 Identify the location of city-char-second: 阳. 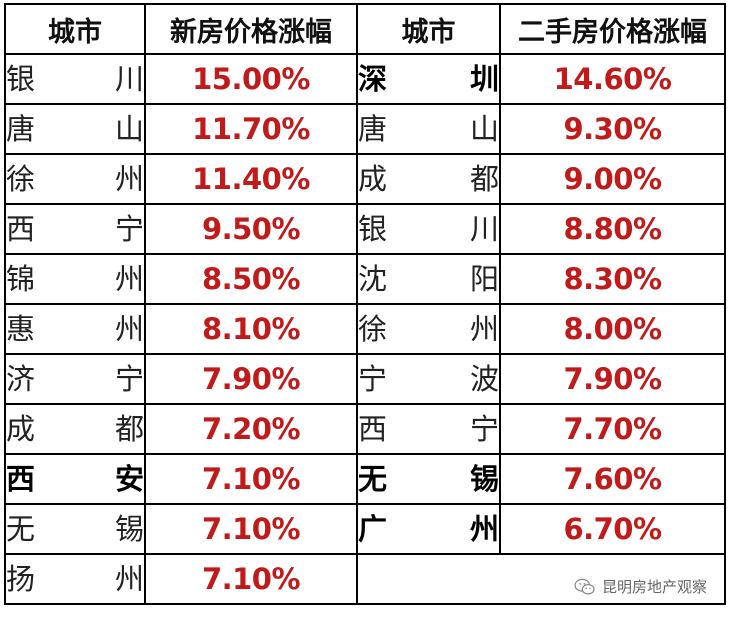
(484, 278).